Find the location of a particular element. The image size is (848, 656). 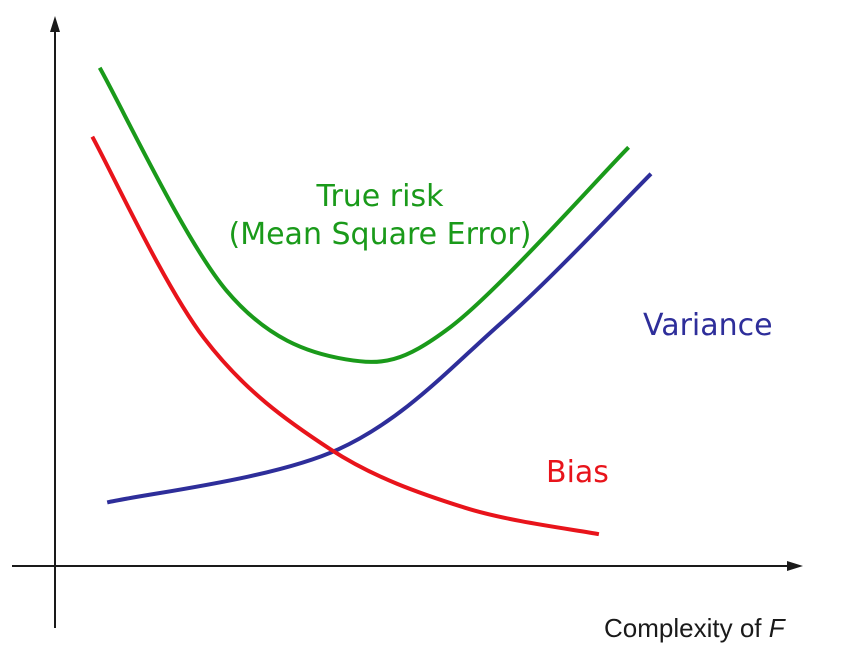

bias-label: Bias is located at coordinates (577, 472).